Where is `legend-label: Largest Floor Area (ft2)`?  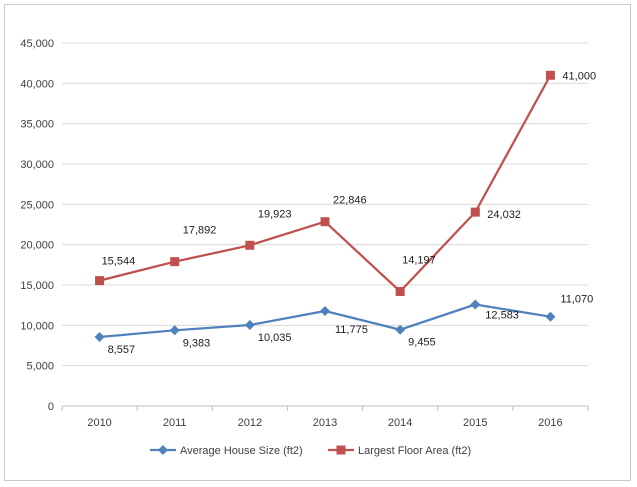
legend-label: Largest Floor Area (ft2) is located at coordinates (414, 451).